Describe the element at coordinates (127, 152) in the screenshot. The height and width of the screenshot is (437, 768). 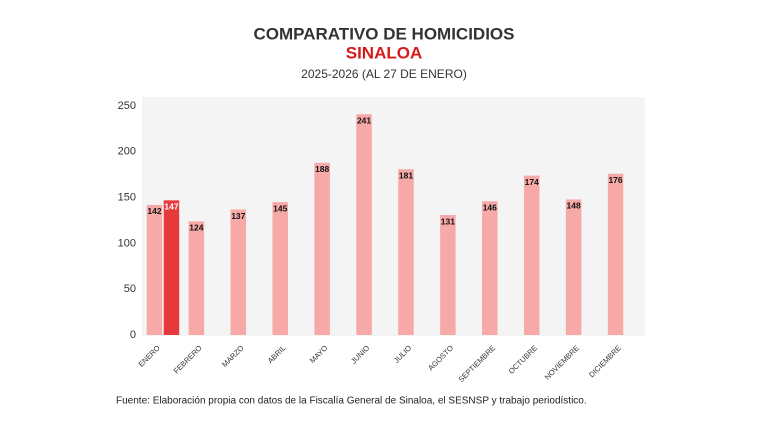
I see `y-tick-label: 200` at that location.